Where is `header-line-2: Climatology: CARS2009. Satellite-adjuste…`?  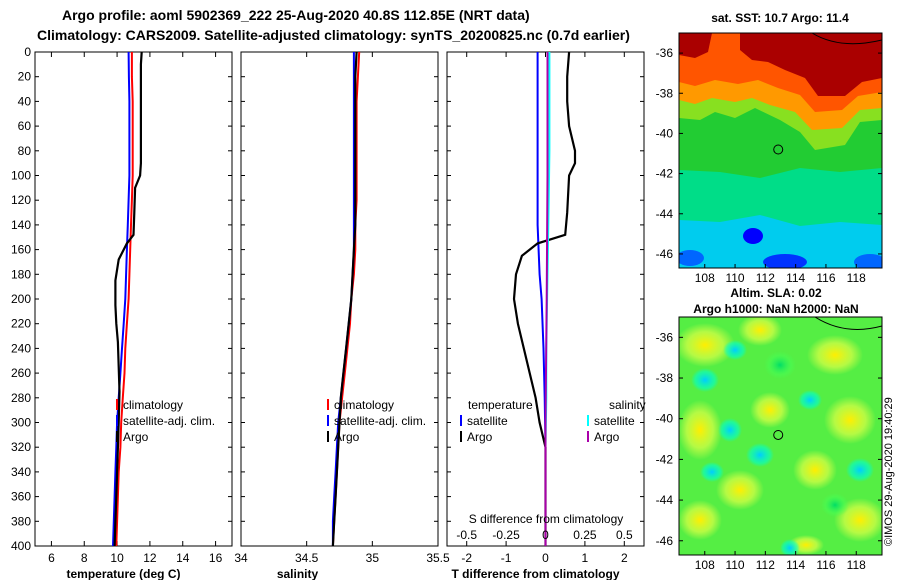 header-line-2: Climatology: CARS2009. Satellite-adjuste… is located at coordinates (333, 35).